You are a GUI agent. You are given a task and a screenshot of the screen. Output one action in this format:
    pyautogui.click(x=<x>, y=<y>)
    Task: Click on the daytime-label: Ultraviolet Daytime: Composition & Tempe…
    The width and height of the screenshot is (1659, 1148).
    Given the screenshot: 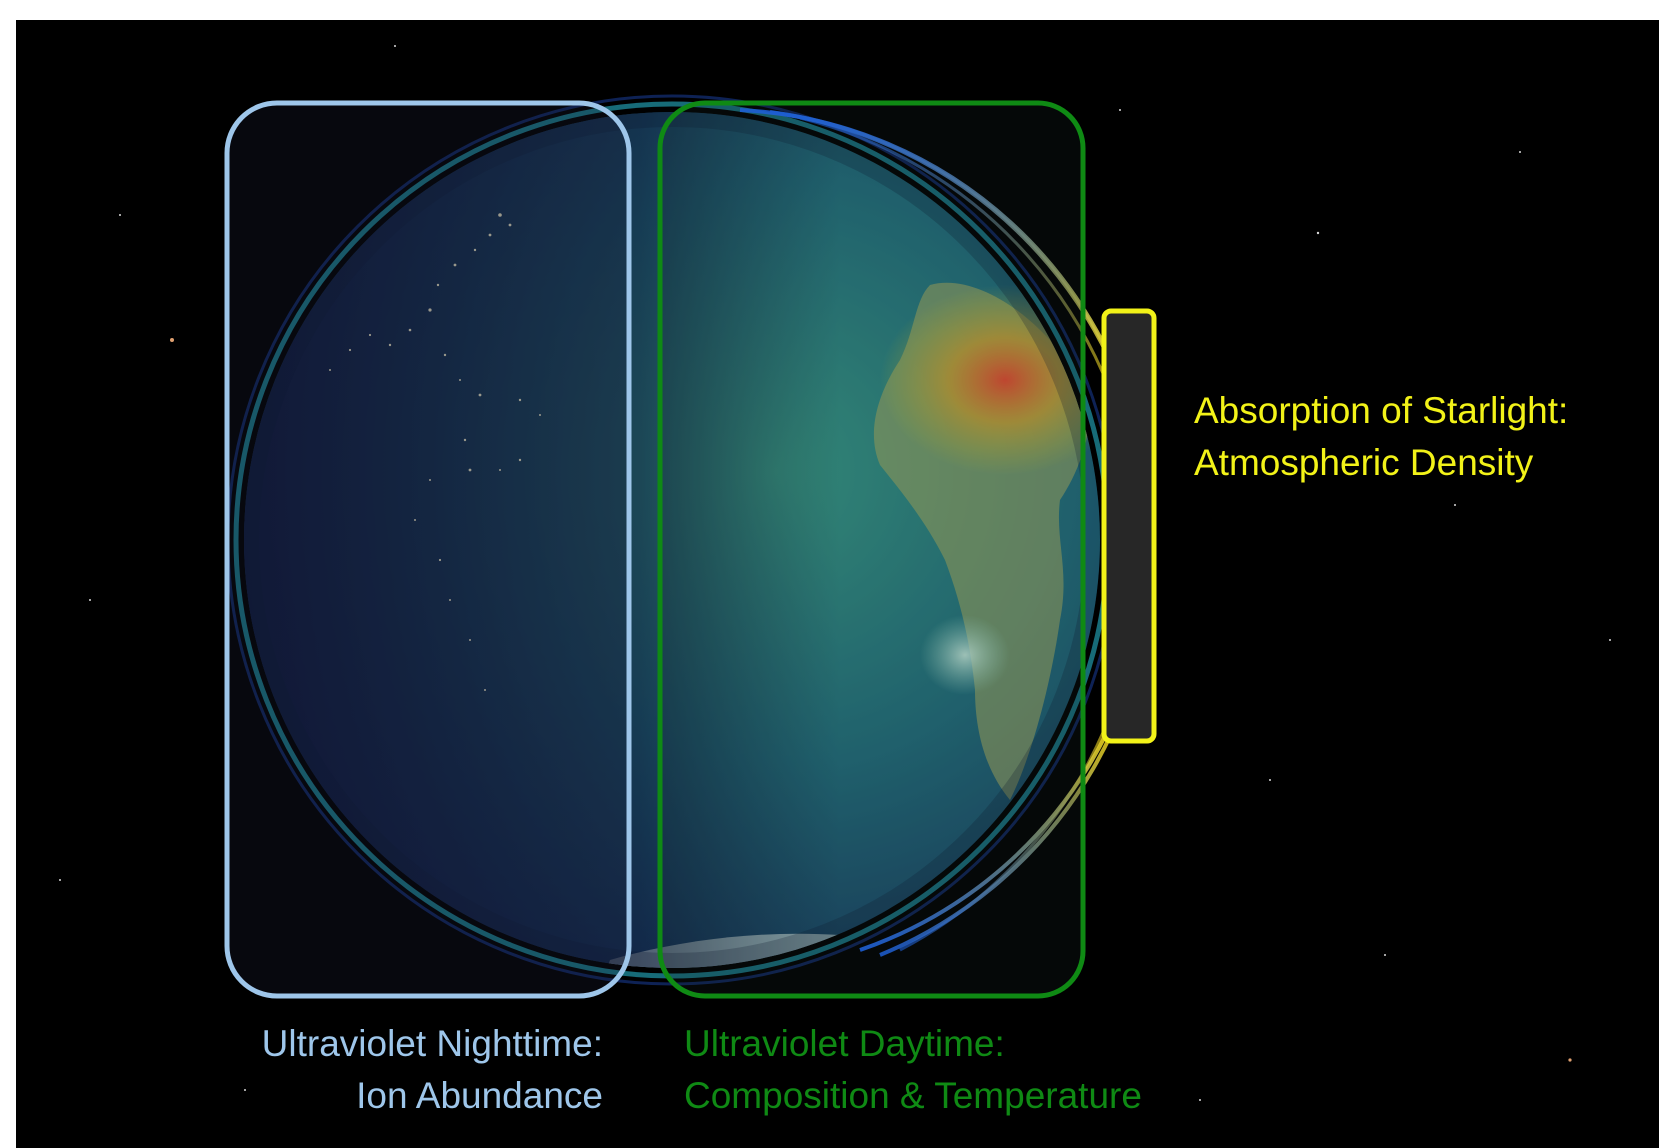 What is the action you would take?
    pyautogui.click(x=913, y=1070)
    